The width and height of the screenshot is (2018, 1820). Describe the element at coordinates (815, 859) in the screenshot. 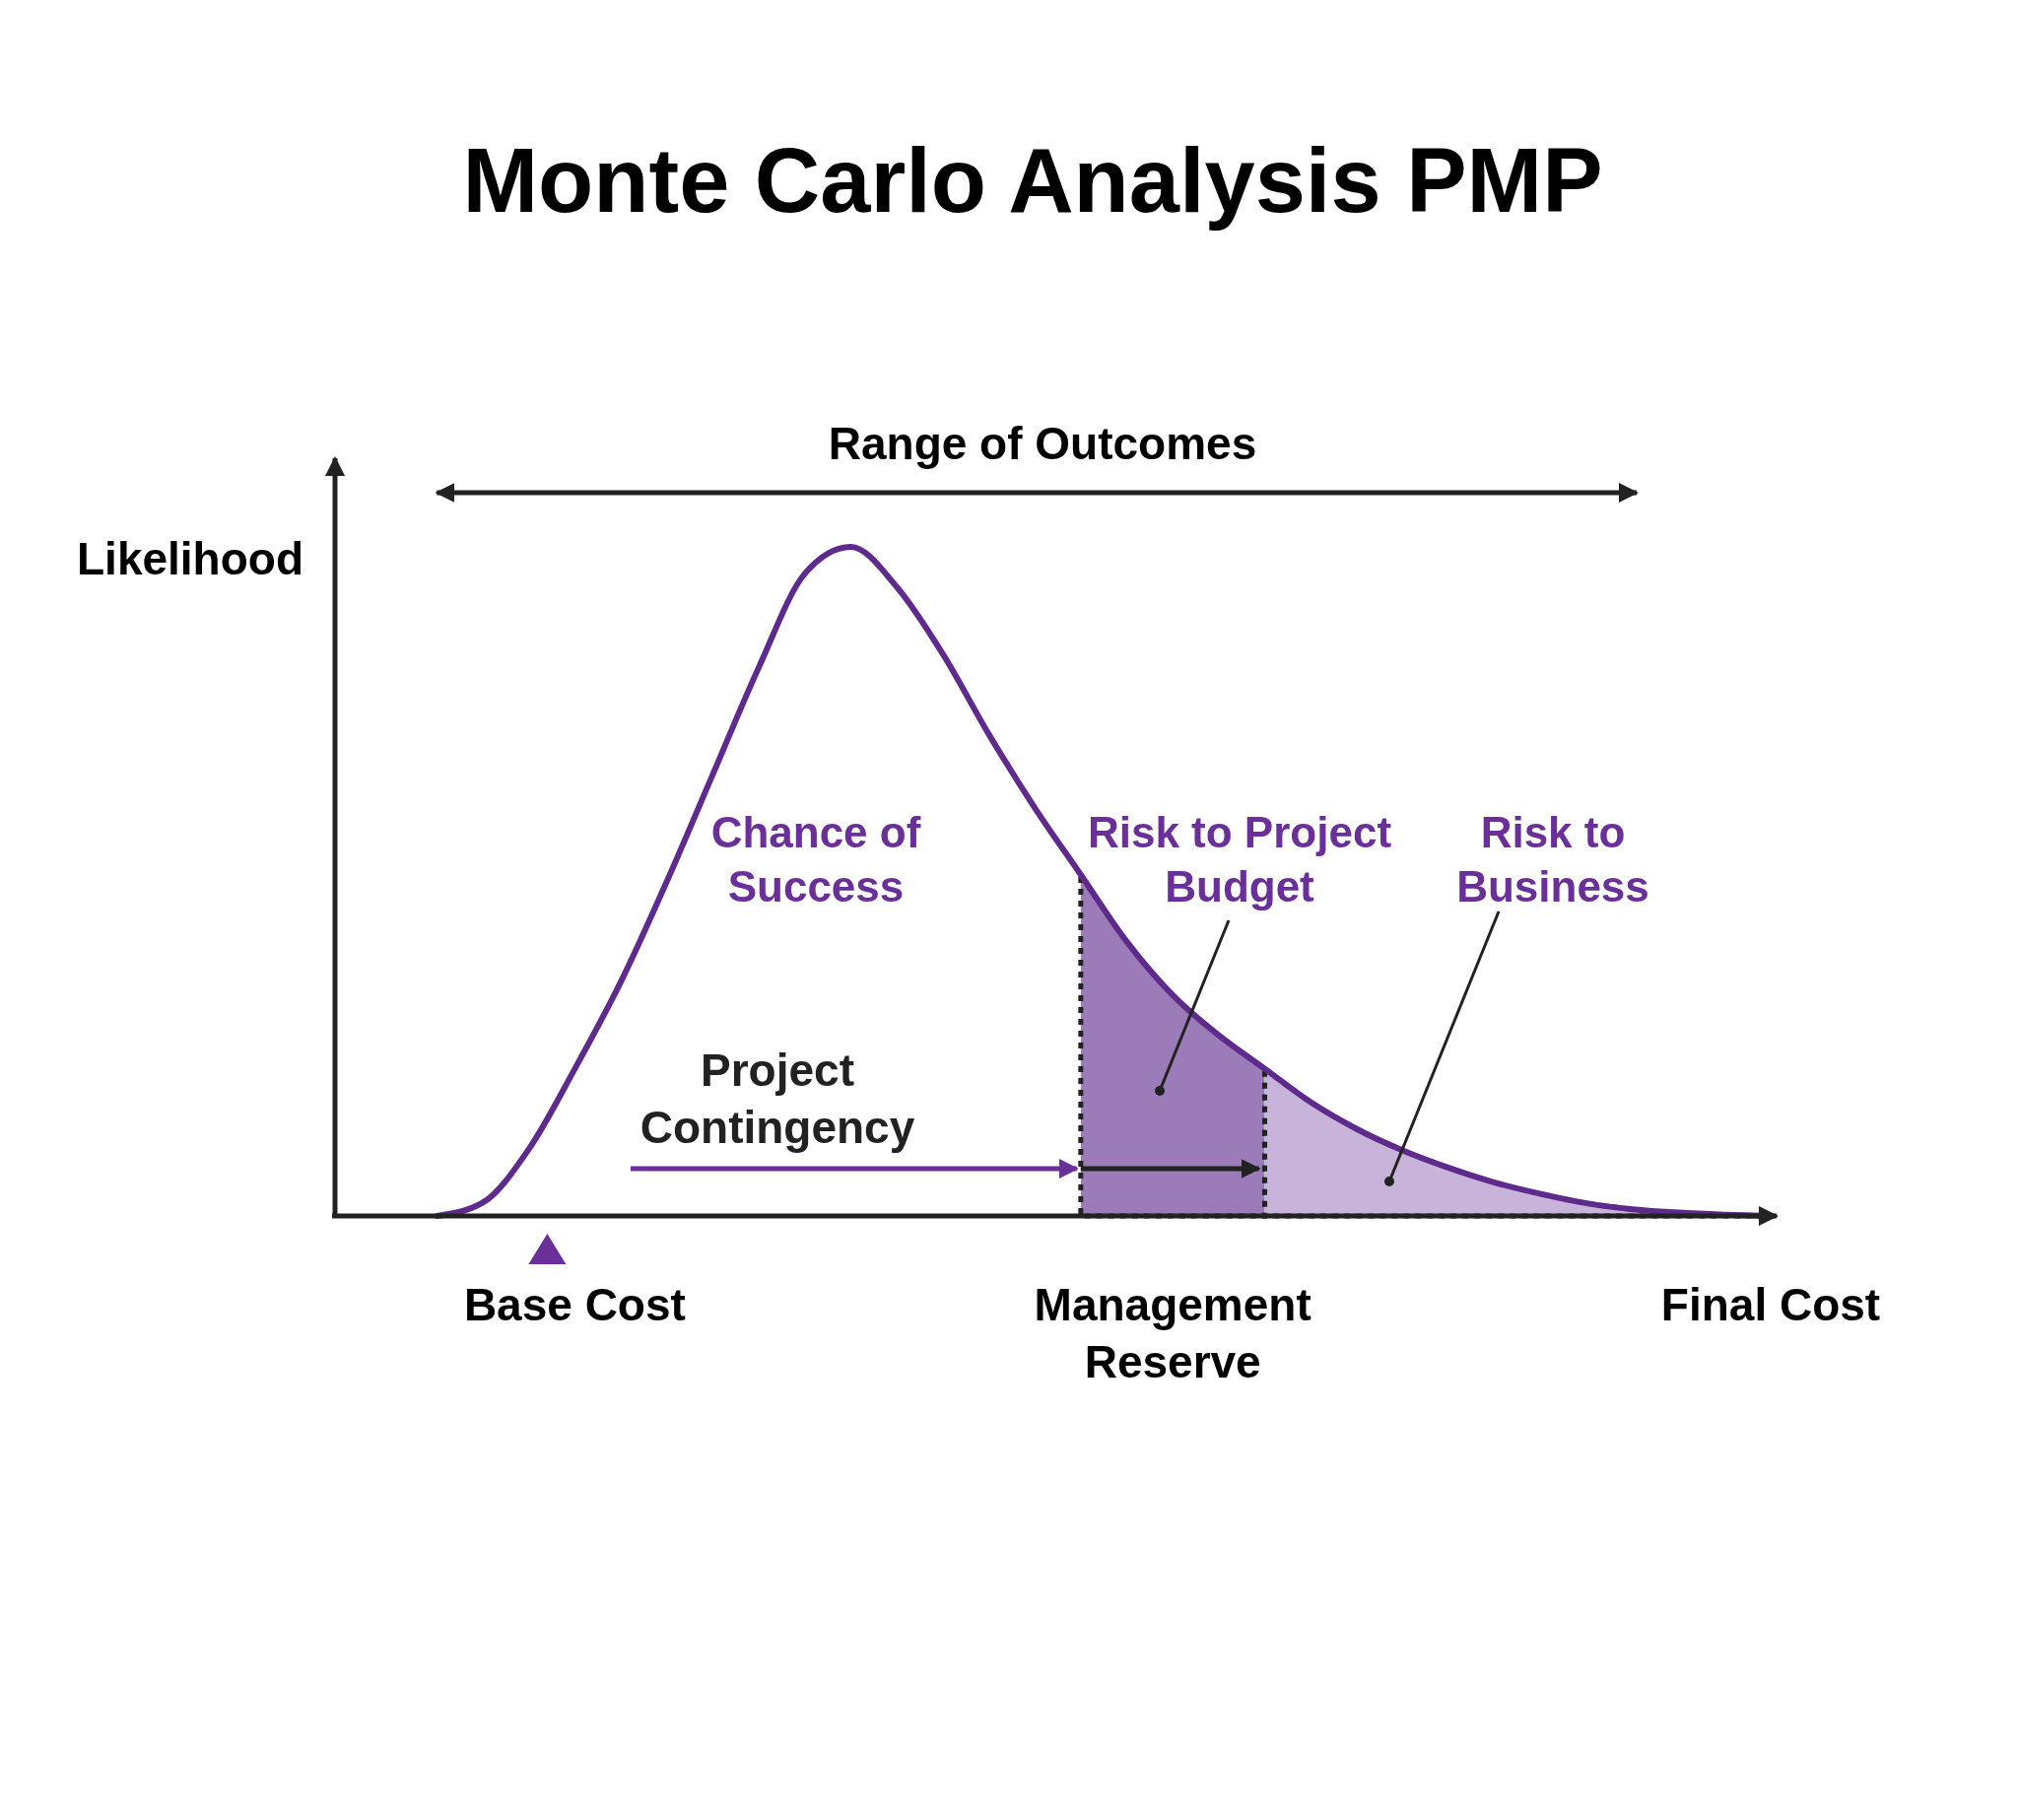

I see `annotation: Chance of Success` at that location.